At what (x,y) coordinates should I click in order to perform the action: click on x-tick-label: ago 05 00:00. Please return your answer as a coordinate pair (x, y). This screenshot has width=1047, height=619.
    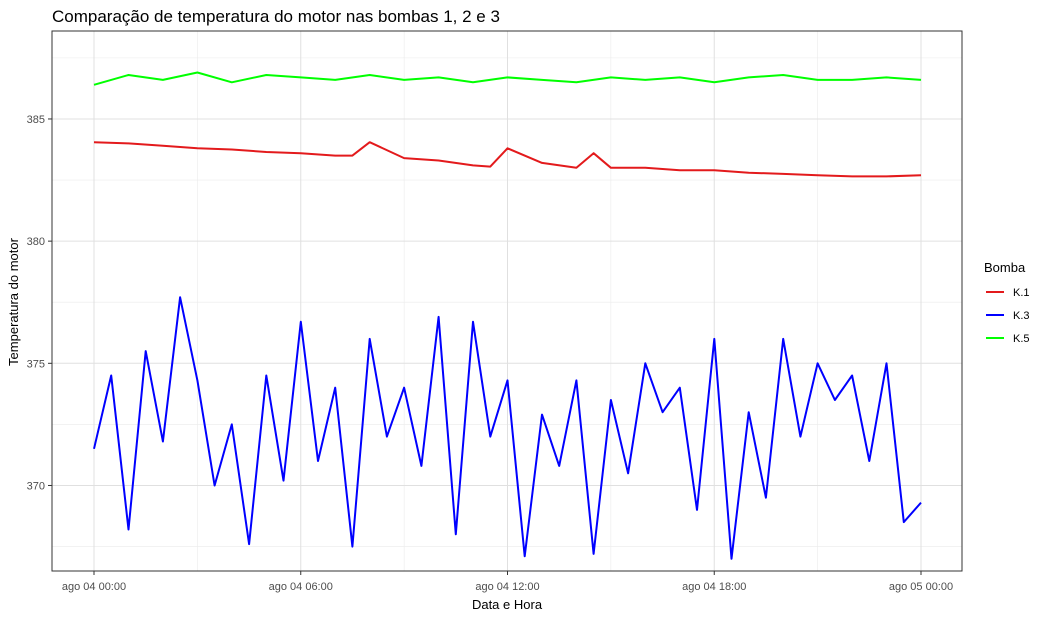
    Looking at the image, I should click on (921, 587).